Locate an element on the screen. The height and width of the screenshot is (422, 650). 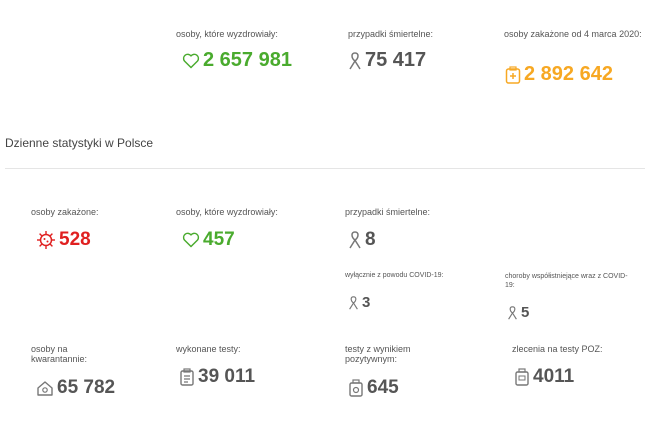
comorbid-value-group: 5 is located at coordinates (518, 312).